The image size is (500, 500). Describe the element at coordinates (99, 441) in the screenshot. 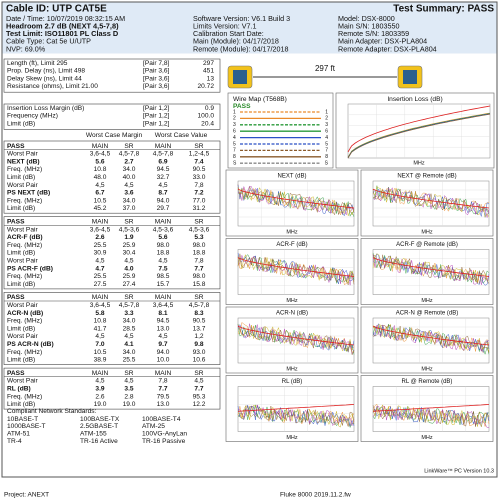

I see `standard: TR-16 Active` at that location.